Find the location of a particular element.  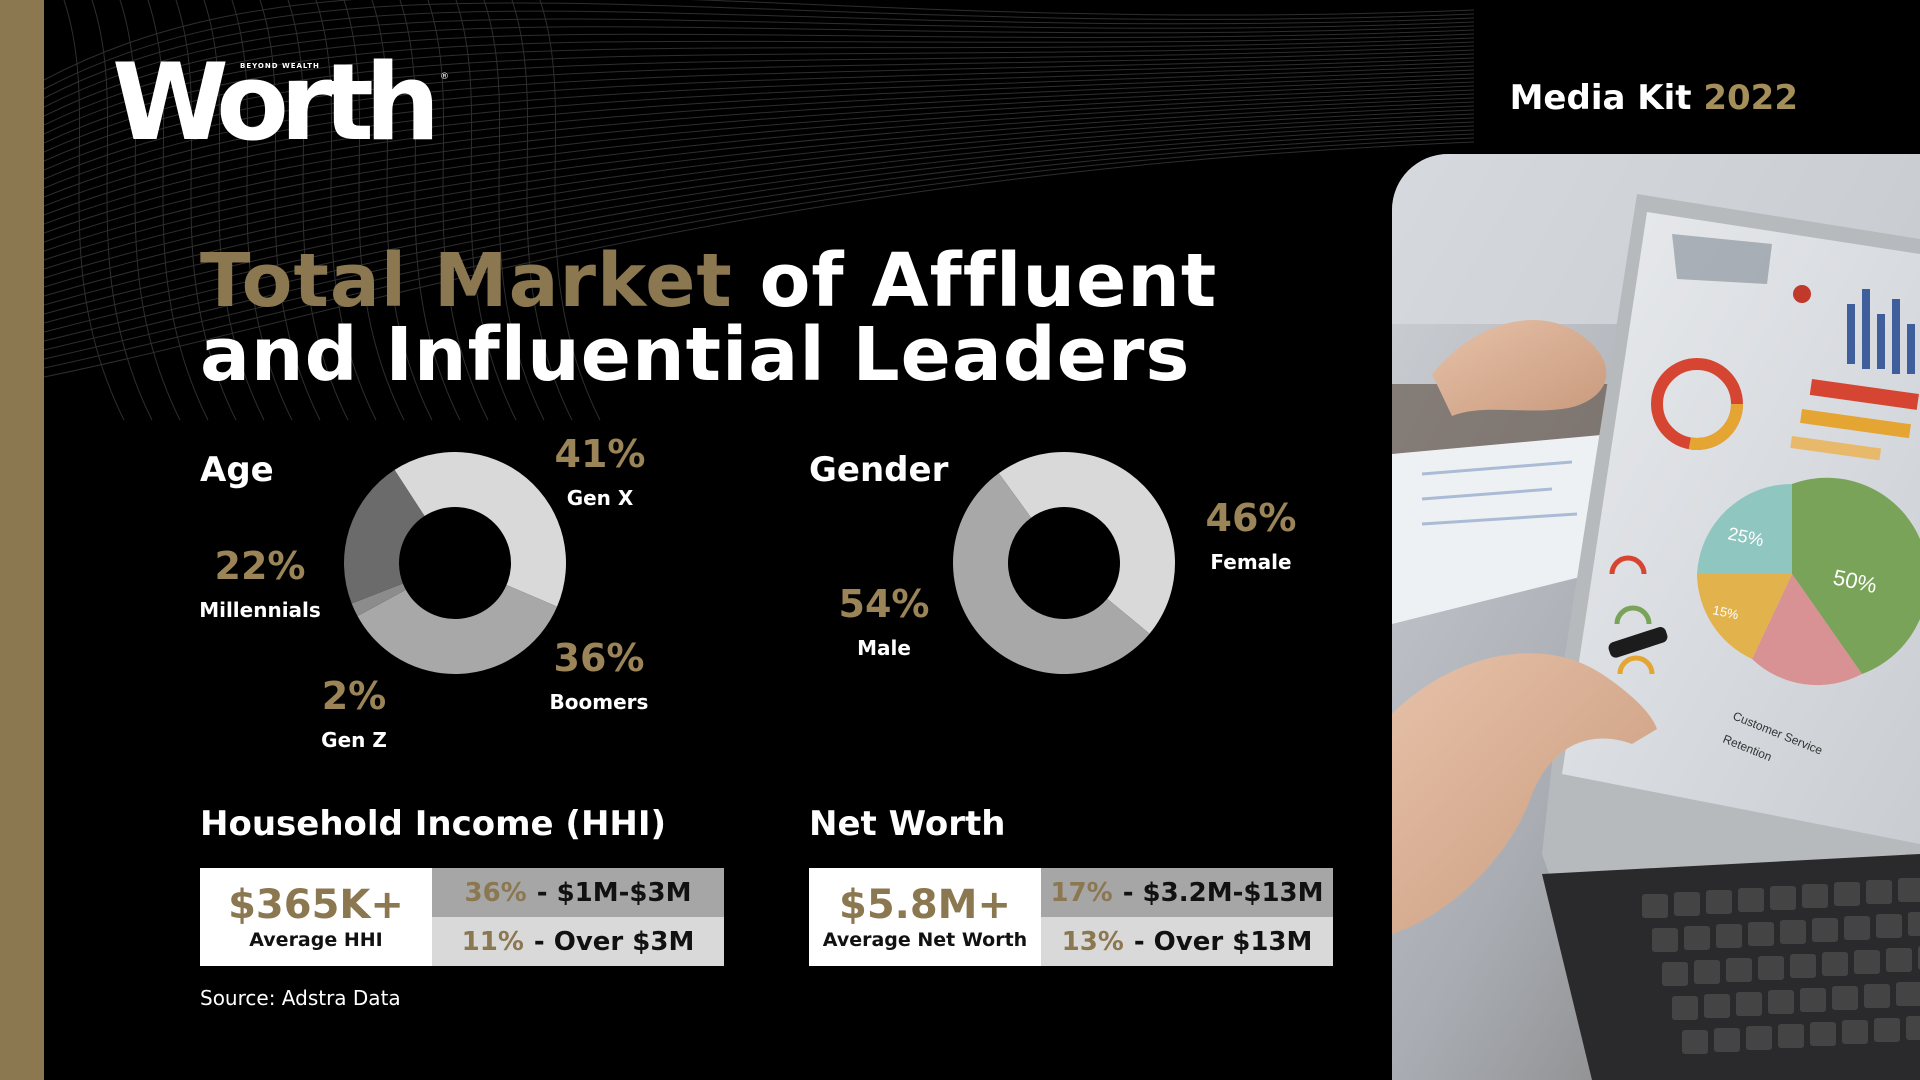

logo-tagline: BEYOND WEALTH is located at coordinates (280, 66).